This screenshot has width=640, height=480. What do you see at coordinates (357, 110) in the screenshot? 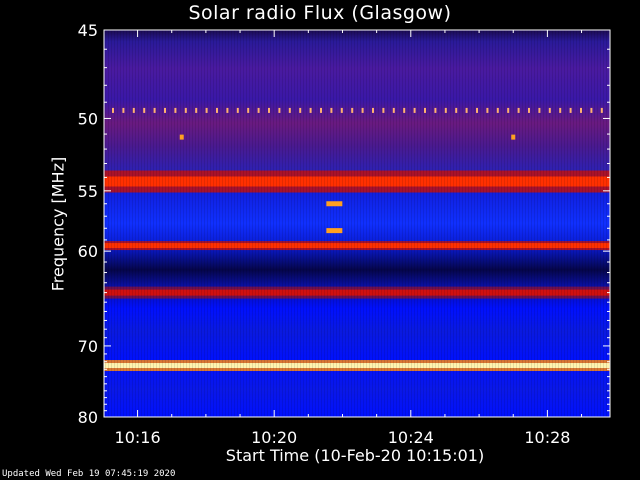
I see `dot-layer` at bounding box center [357, 110].